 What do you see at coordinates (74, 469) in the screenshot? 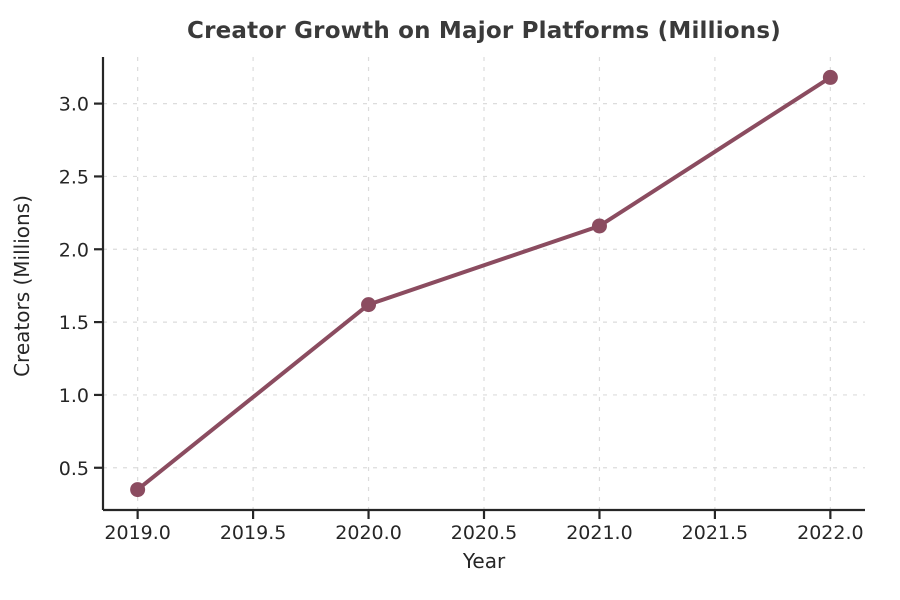
I see `y-tick-label: 0.5` at bounding box center [74, 469].